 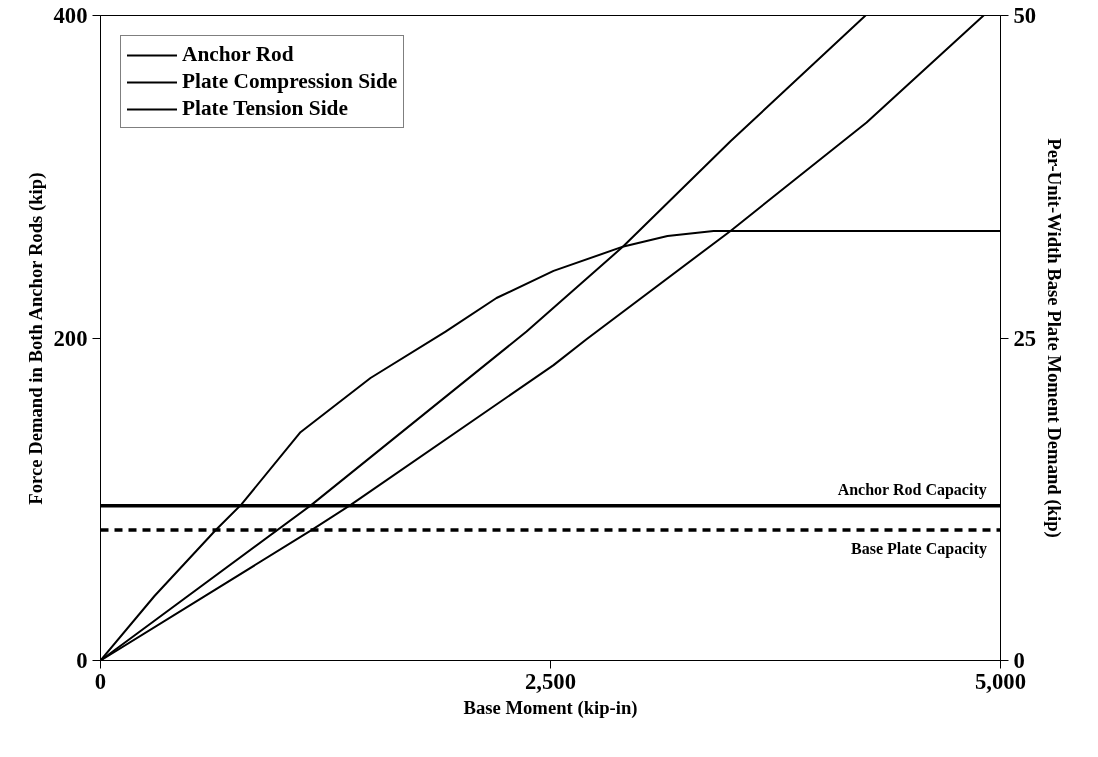 I want to click on x-axis-title: Base Moment (kip-in), so click(x=550, y=707).